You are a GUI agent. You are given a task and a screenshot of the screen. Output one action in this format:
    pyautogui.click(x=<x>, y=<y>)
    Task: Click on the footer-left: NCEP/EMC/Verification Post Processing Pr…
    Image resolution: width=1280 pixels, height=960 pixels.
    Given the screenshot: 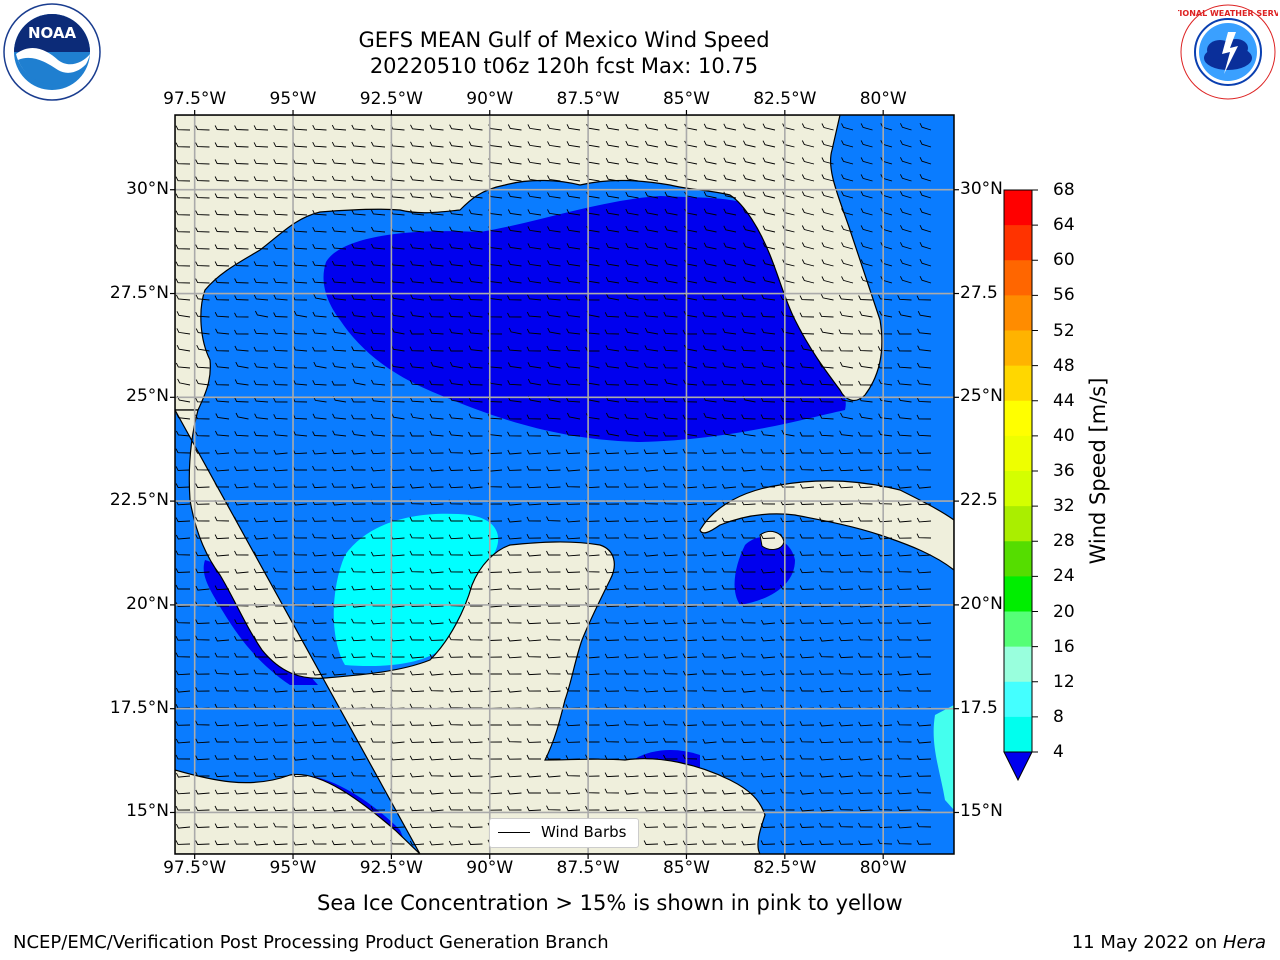 What is the action you would take?
    pyautogui.click(x=311, y=942)
    